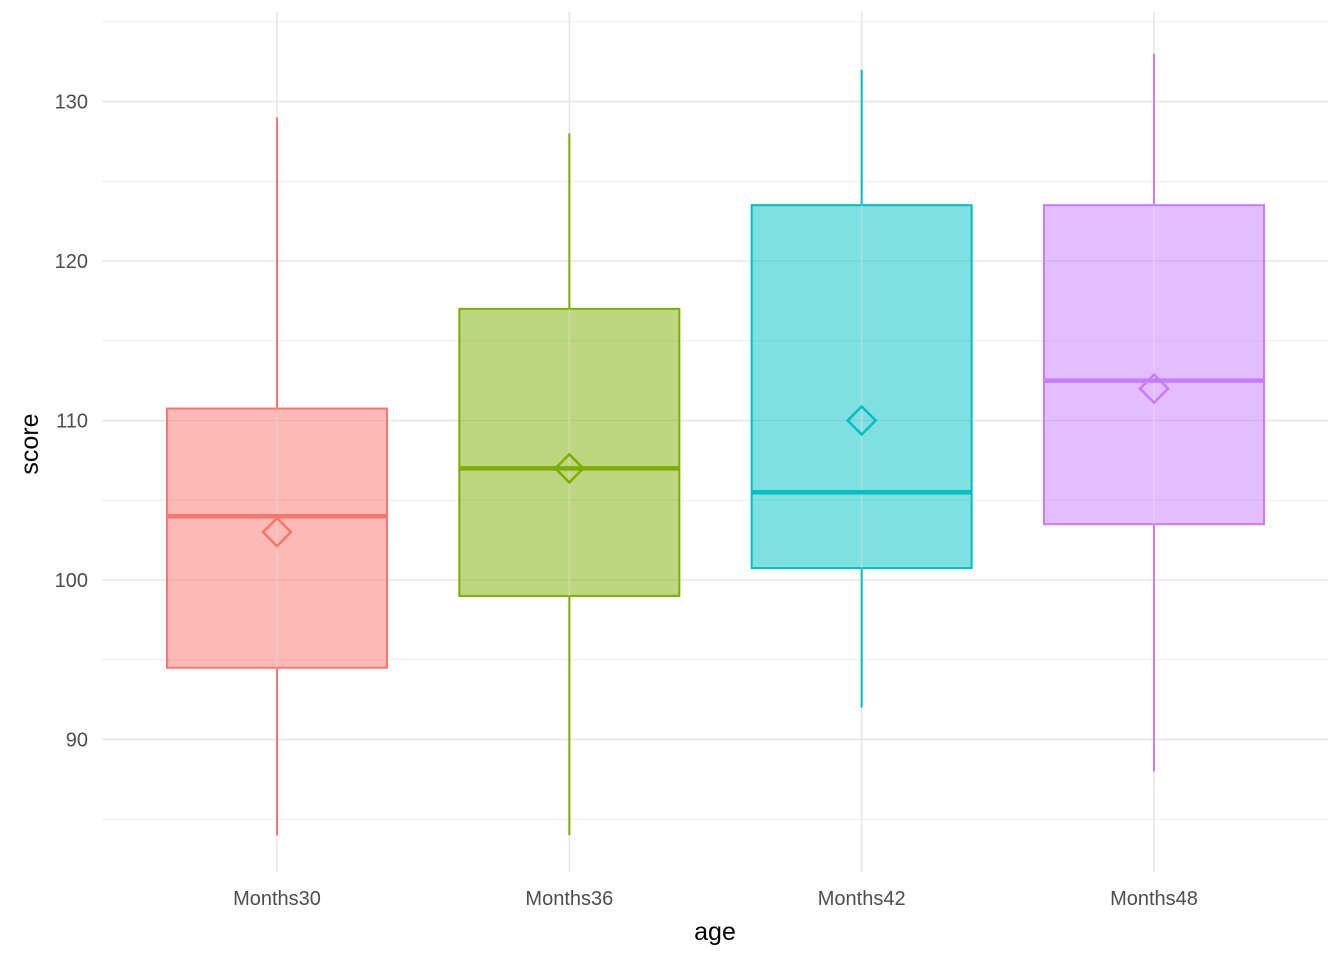 The height and width of the screenshot is (960, 1344). Describe the element at coordinates (71, 103) in the screenshot. I see `y-tick-label: 130` at that location.